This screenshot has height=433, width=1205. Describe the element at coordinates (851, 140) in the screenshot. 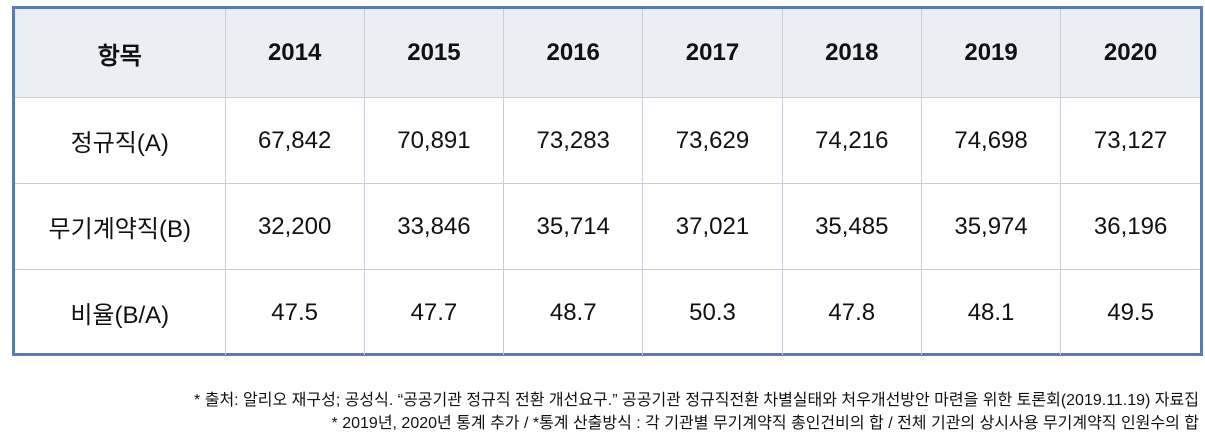

I see `table-cell: 74,216` at that location.